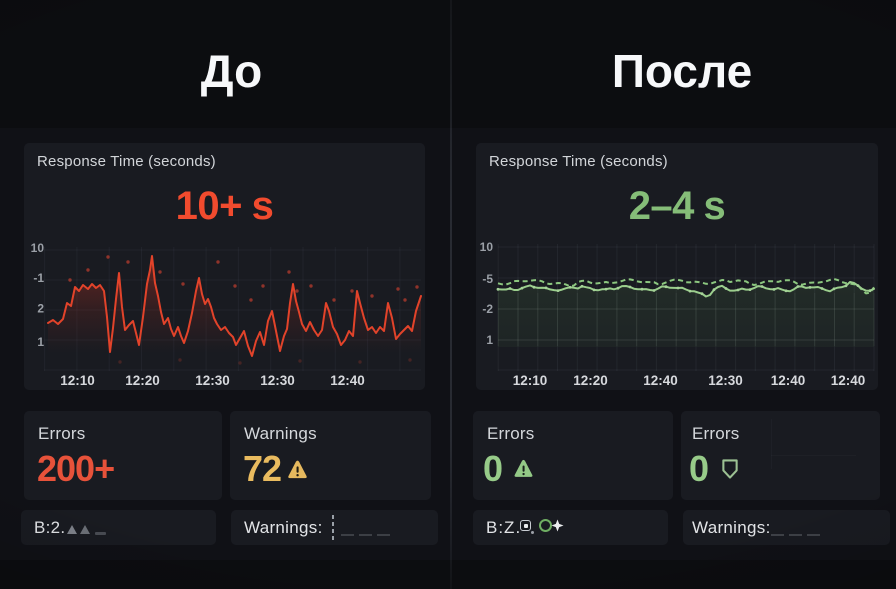  What do you see at coordinates (40, 309) in the screenshot?
I see `svg-text: 2` at bounding box center [40, 309].